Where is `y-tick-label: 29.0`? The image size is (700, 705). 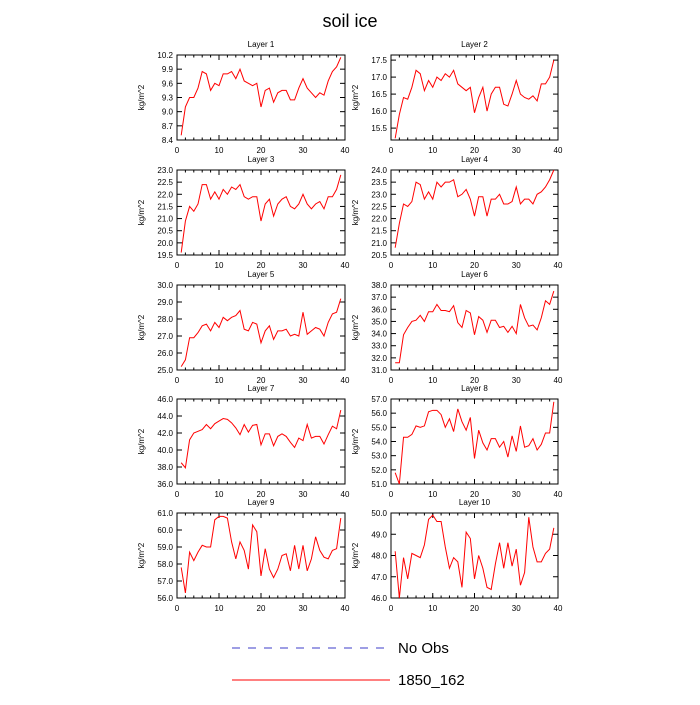
y-tick-label: 29.0 is located at coordinates (165, 302).